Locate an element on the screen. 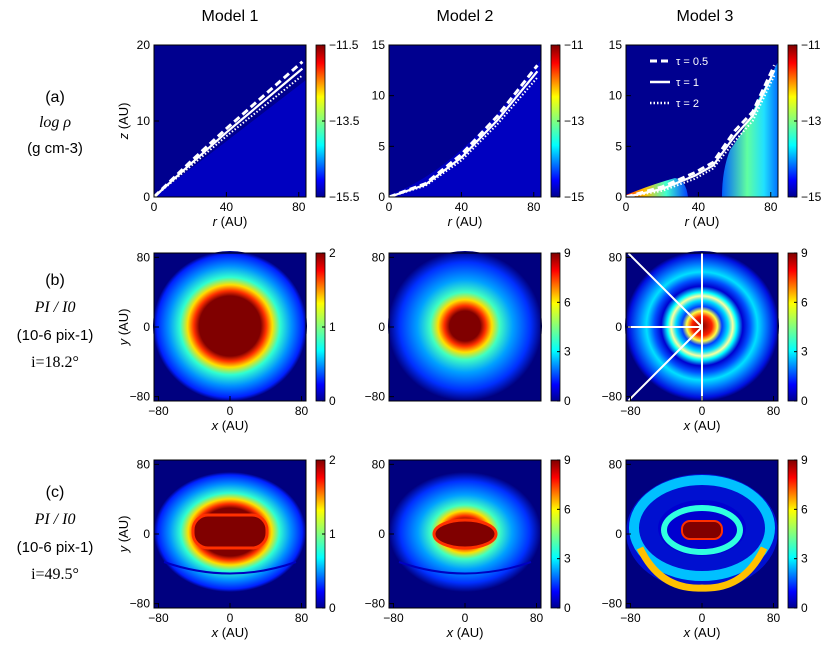 This screenshot has width=830, height=648. y-tick-label: −80 is located at coordinates (375, 397).